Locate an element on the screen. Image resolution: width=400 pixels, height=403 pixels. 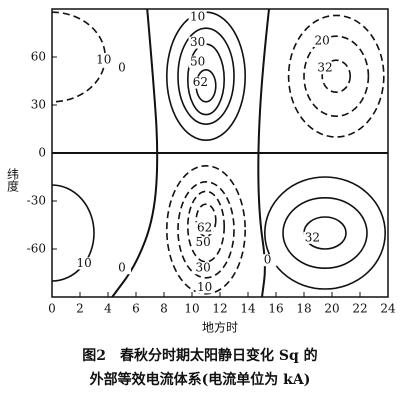
y-tick-label: 0 is located at coordinates (42, 153).